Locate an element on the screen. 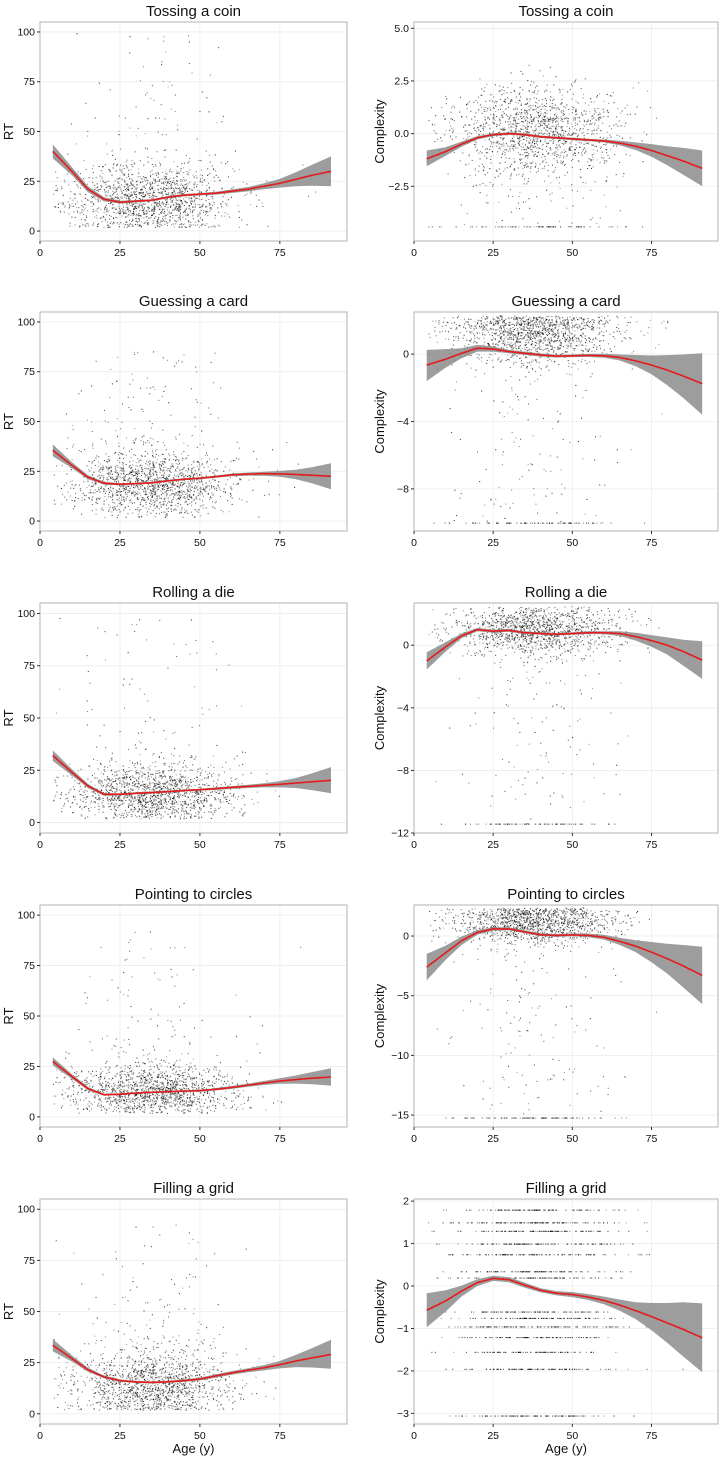 This screenshot has height=1457, width=720. y-axis-label: RT is located at coordinates (8, 421).